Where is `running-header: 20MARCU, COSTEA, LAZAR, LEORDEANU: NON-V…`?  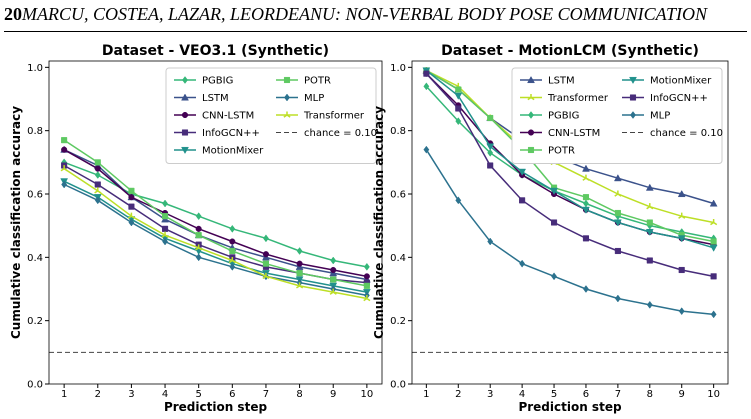 running-header: 20MARCU, COSTEA, LAZAR, LEORDEANU: NON-V… is located at coordinates (355, 14).